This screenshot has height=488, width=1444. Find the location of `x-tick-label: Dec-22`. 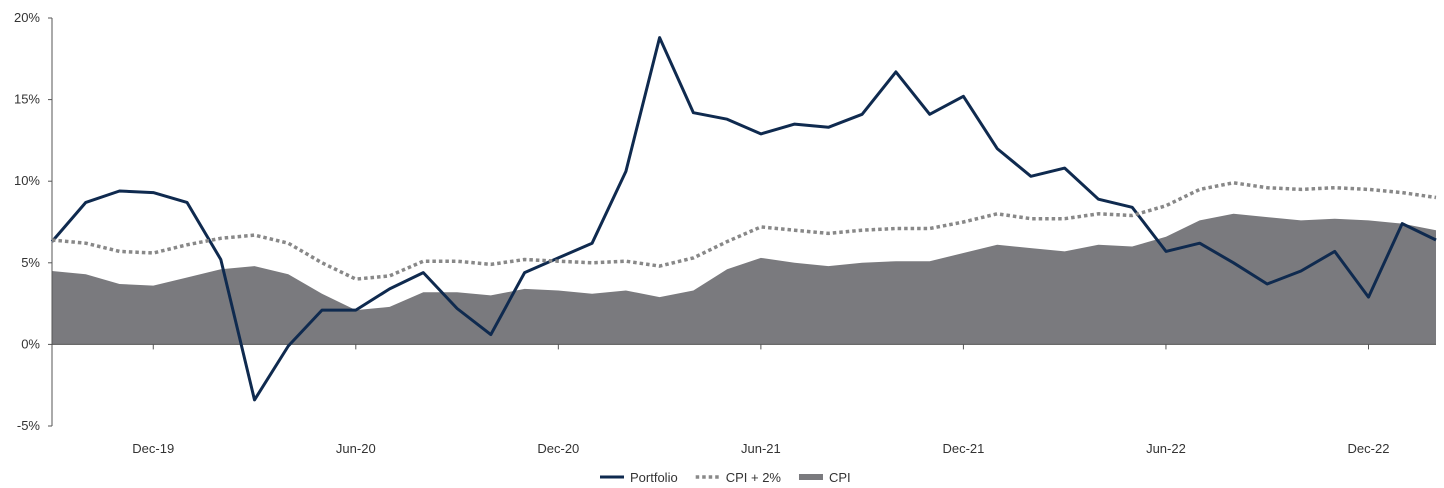

x-tick-label: Dec-22 is located at coordinates (1369, 448).